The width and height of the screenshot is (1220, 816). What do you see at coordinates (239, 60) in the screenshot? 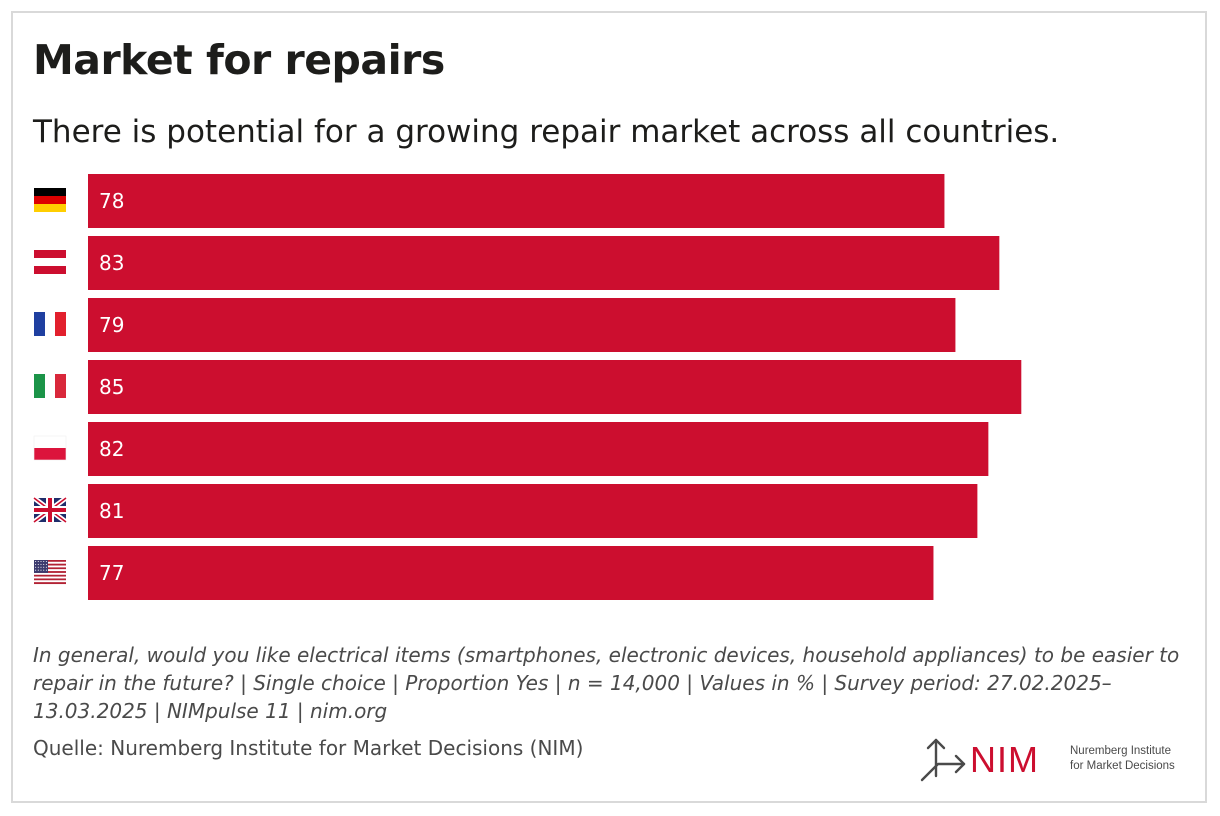
I see `chart-title: Market for repairs` at bounding box center [239, 60].